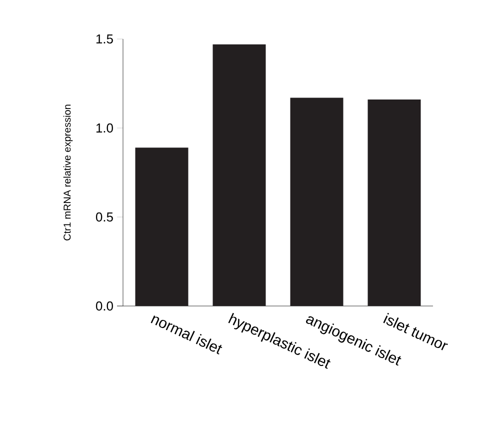 This screenshot has width=503, height=435. I want to click on y-tick-label: 0.5, so click(104, 217).